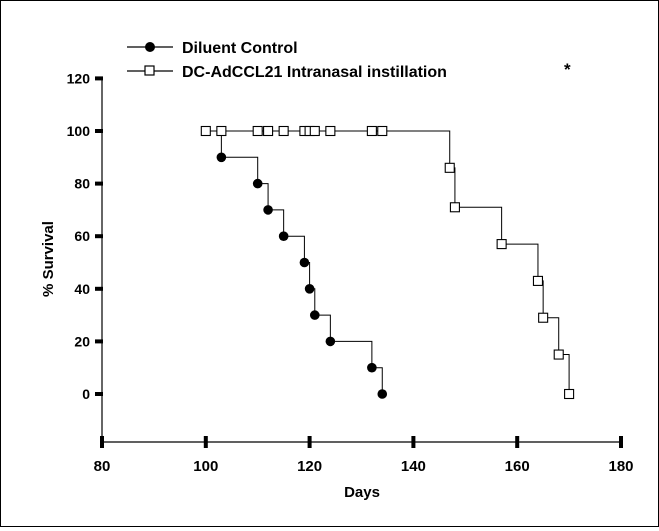 The height and width of the screenshot is (531, 659). I want to click on y-tick-label: 100, so click(79, 131).